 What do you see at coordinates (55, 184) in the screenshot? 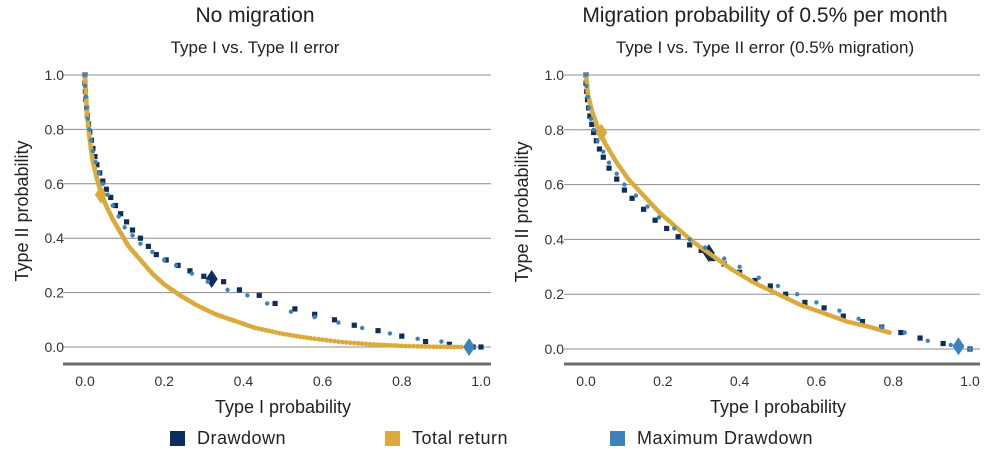
I see `y-tick-label-no-migration: 0.6` at bounding box center [55, 184].